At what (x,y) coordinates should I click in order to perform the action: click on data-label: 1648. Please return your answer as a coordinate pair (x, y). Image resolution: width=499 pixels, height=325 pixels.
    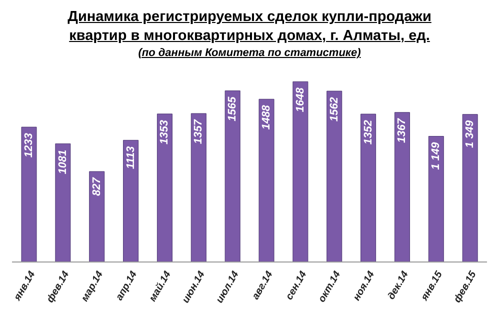
    Looking at the image, I should click on (300, 99).